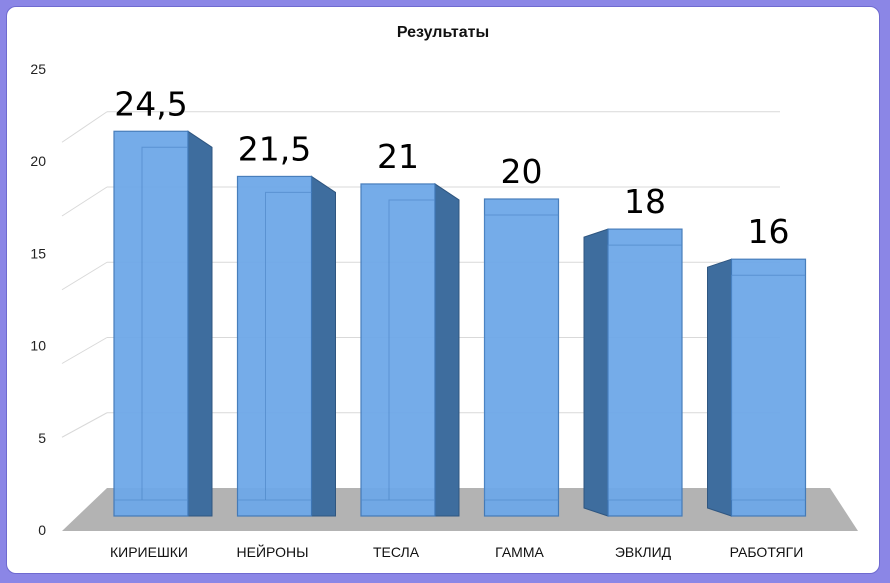 The width and height of the screenshot is (890, 583). Describe the element at coordinates (396, 552) in the screenshot. I see `x-tick-label: ТЕСЛА` at that location.